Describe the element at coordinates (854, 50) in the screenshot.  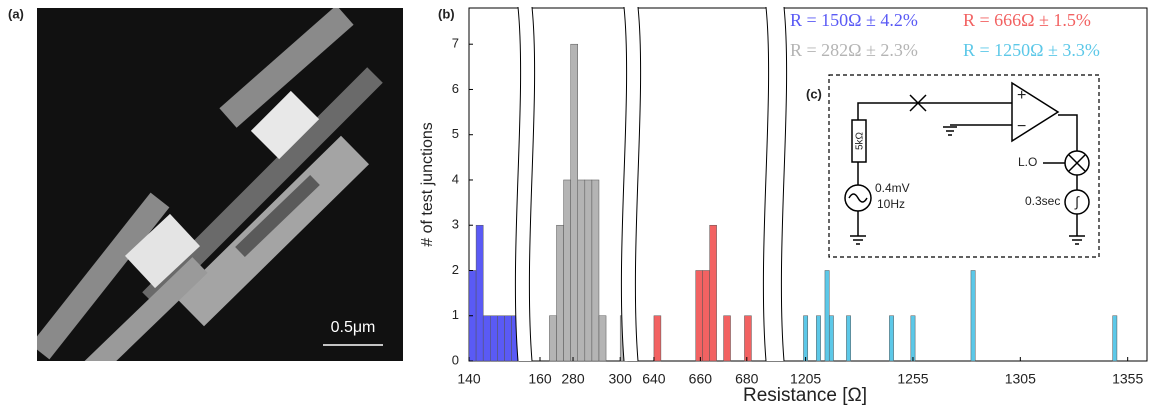
I see `legend-entry: R = 282Ω ± 2.3%` at that location.